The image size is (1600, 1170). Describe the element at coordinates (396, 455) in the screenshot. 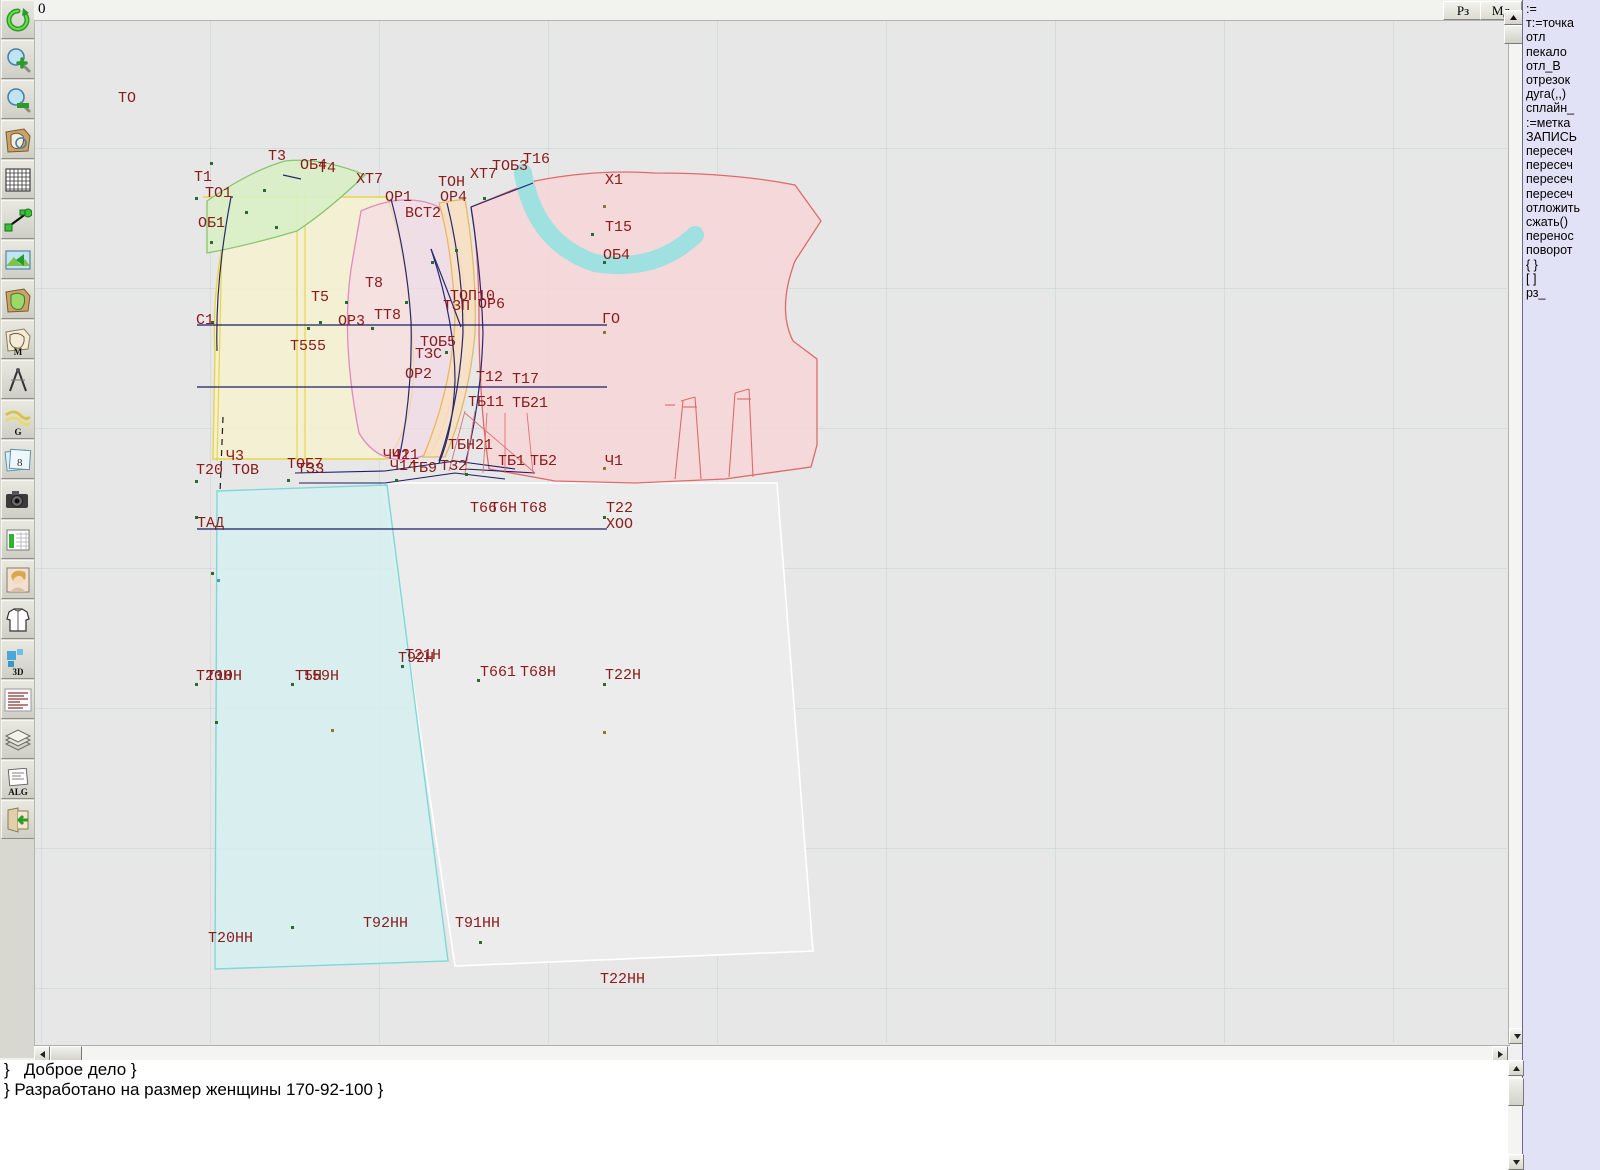

I see `pattern-point-label: Ч41` at that location.